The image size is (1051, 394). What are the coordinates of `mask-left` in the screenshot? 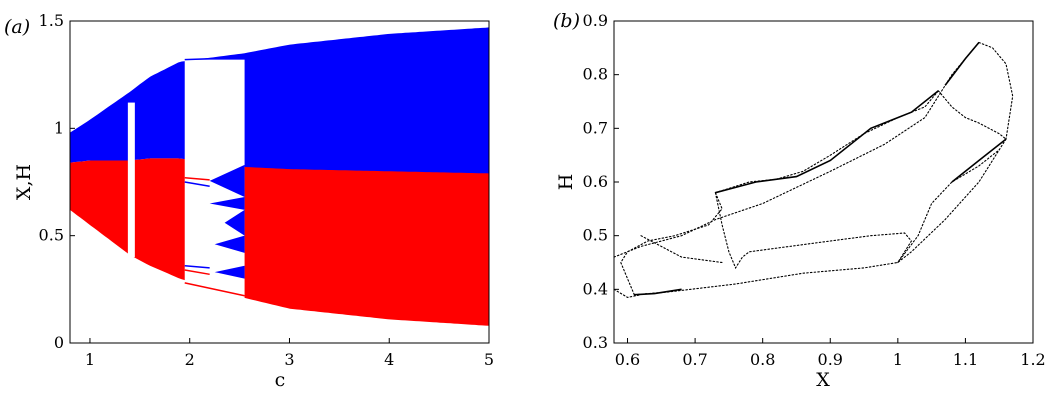 It's located at (35, 197).